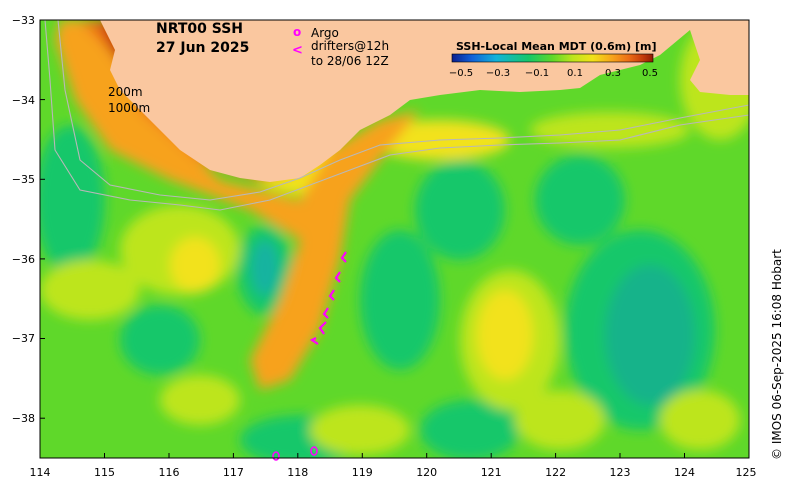 Image resolution: width=791 pixels, height=492 pixels. What do you see at coordinates (297, 50) in the screenshot?
I see `drifter-legend-symbol: <` at bounding box center [297, 50].